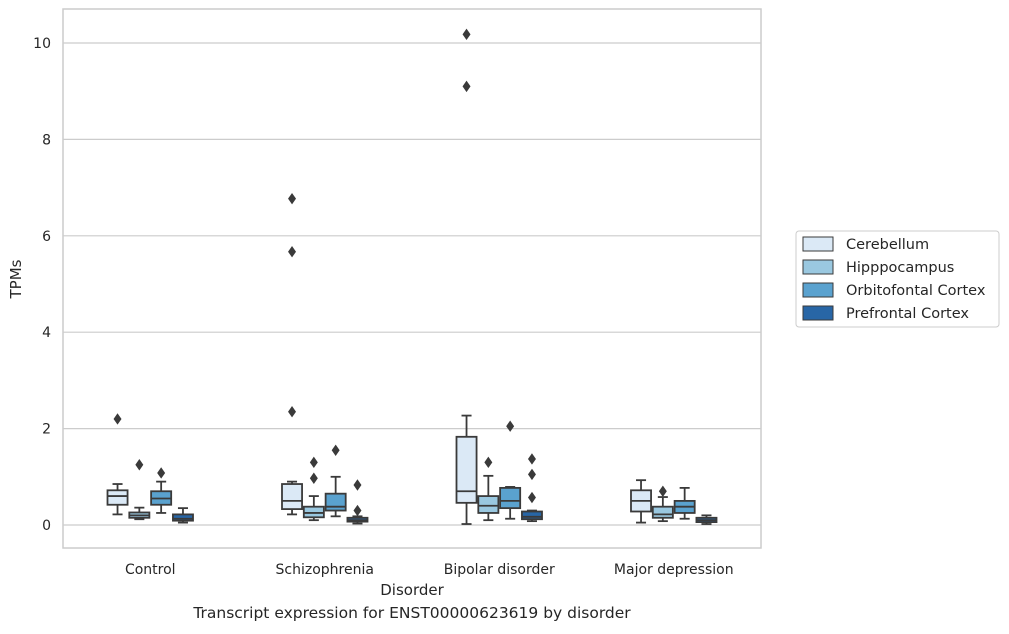  What do you see at coordinates (46, 333) in the screenshot?
I see `y-tick-label: 4` at bounding box center [46, 333].